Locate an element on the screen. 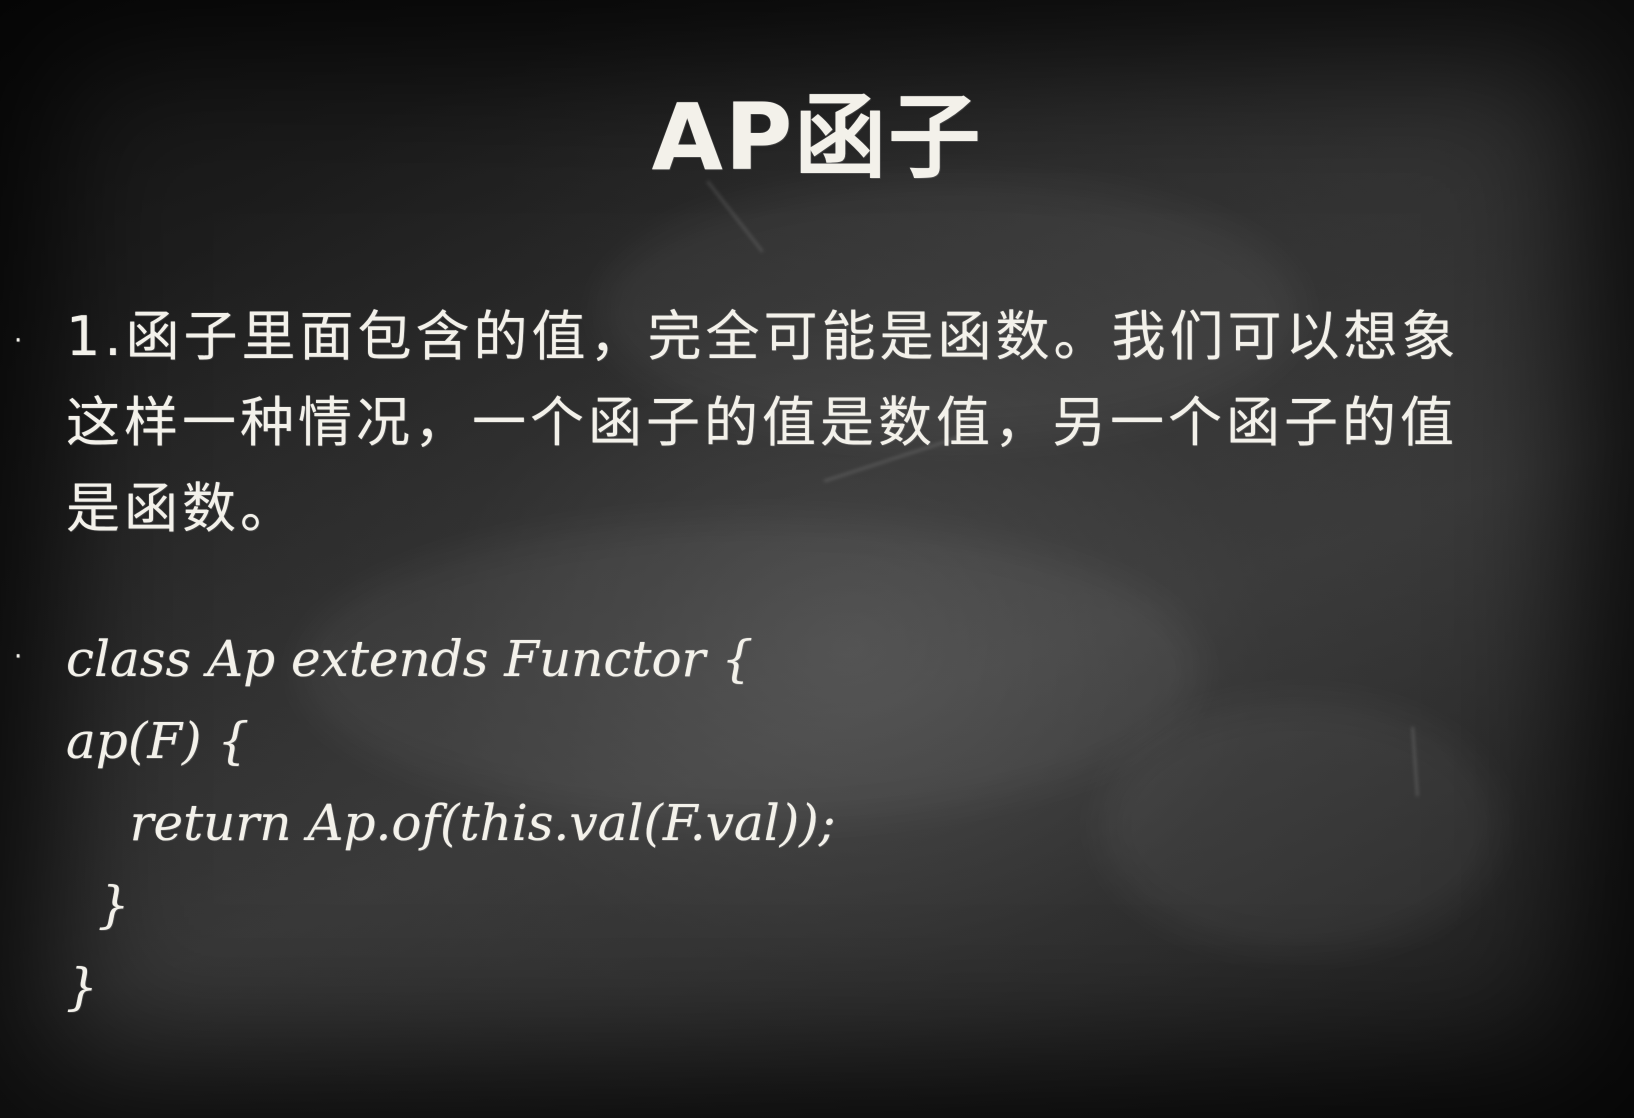 The image size is (1634, 1118). paragraph-line-3: 是函数。 is located at coordinates (816, 509).